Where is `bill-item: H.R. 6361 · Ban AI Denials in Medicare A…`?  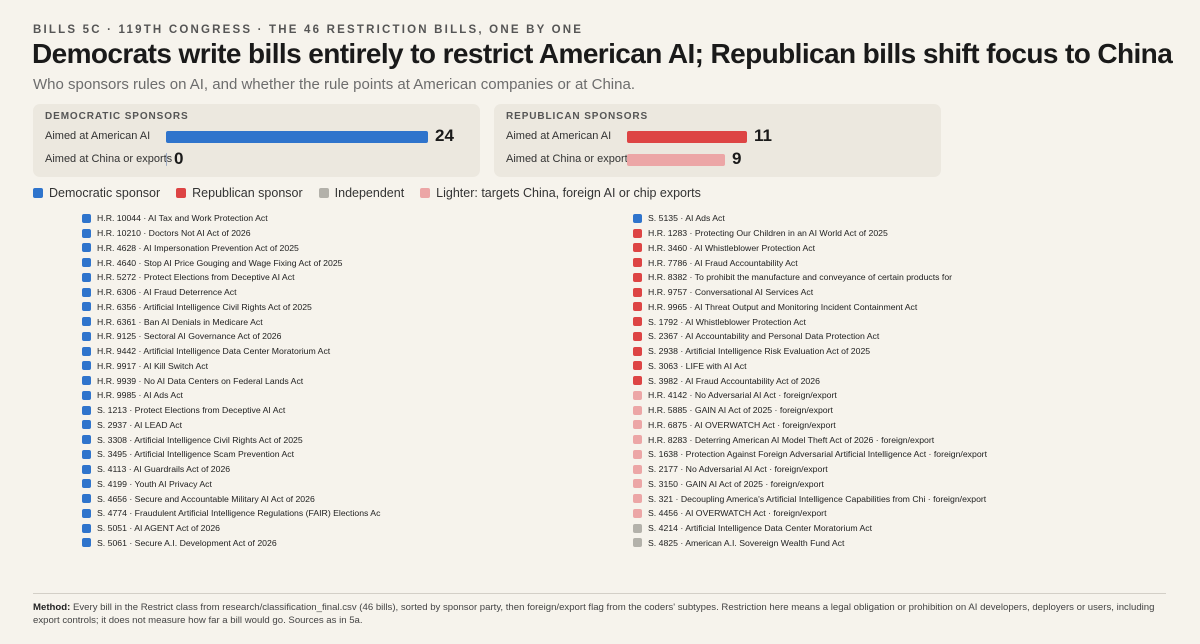 bill-item: H.R. 6361 · Ban AI Denials in Medicare A… is located at coordinates (302, 321).